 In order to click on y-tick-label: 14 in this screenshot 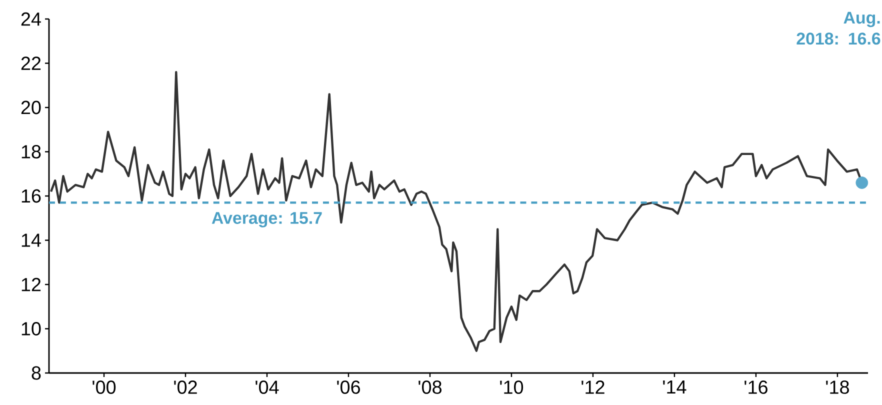, I will do `click(31, 240)`.